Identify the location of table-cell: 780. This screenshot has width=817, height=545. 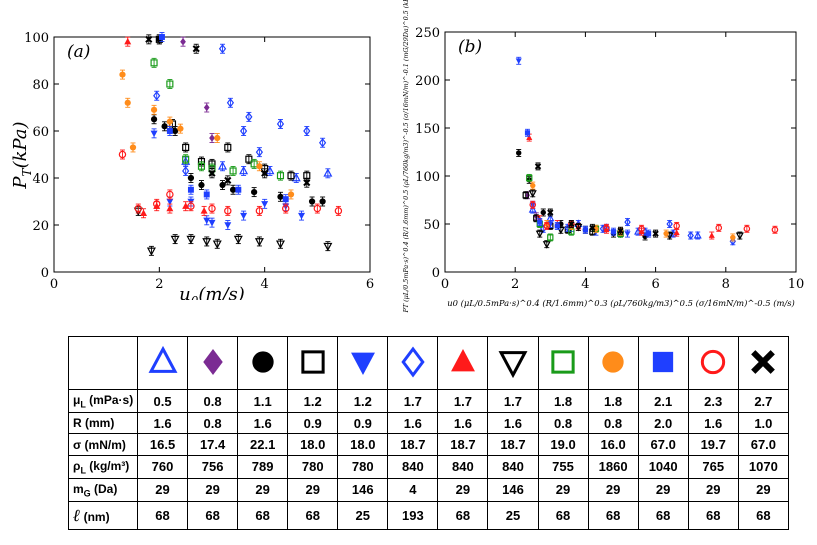
(363, 466).